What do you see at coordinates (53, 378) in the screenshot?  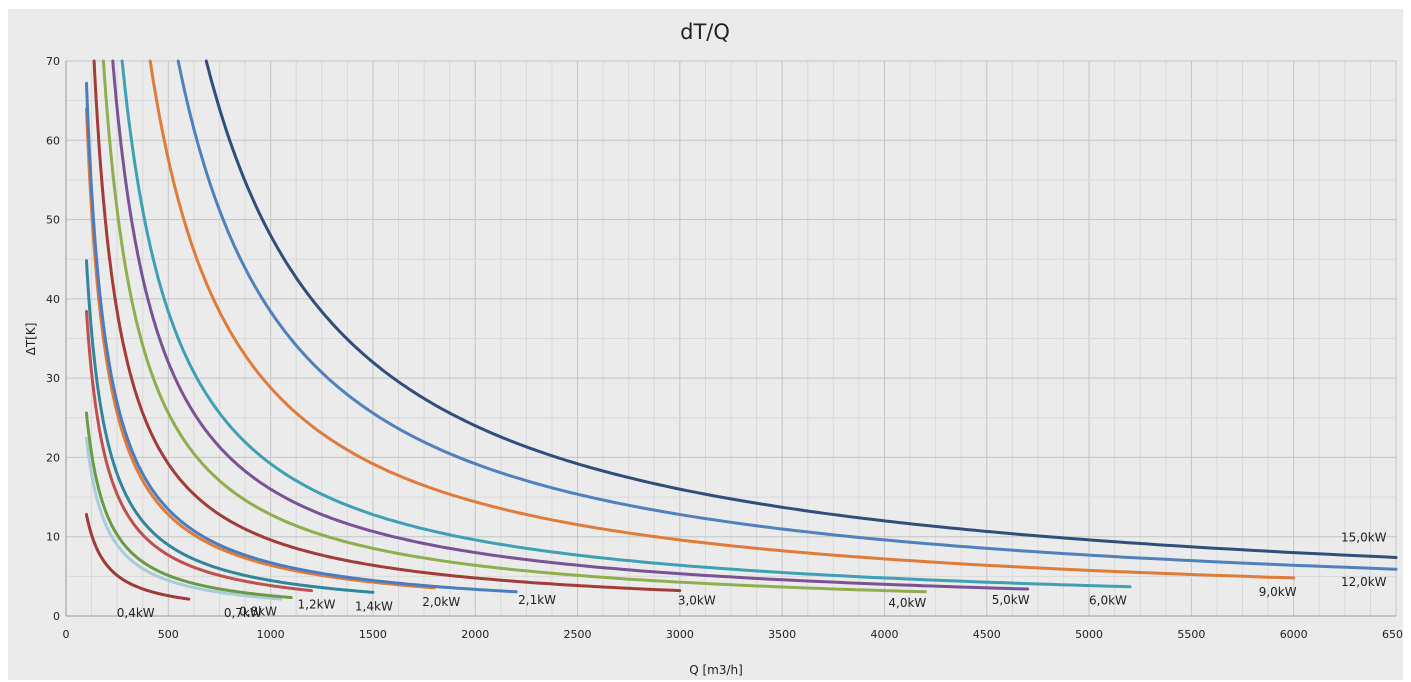 I see `y-tick-label: 30` at bounding box center [53, 378].